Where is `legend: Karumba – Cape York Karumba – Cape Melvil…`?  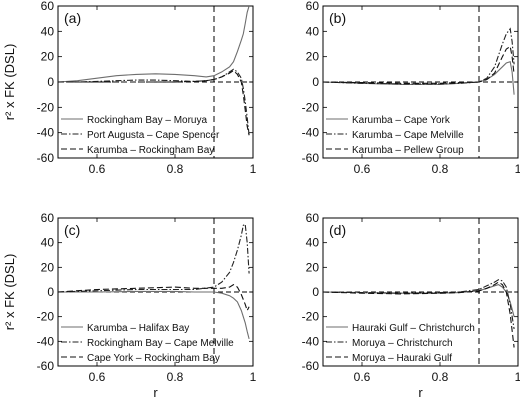 legend: Karumba – Cape York Karumba – Cape Melvil… is located at coordinates (395, 135).